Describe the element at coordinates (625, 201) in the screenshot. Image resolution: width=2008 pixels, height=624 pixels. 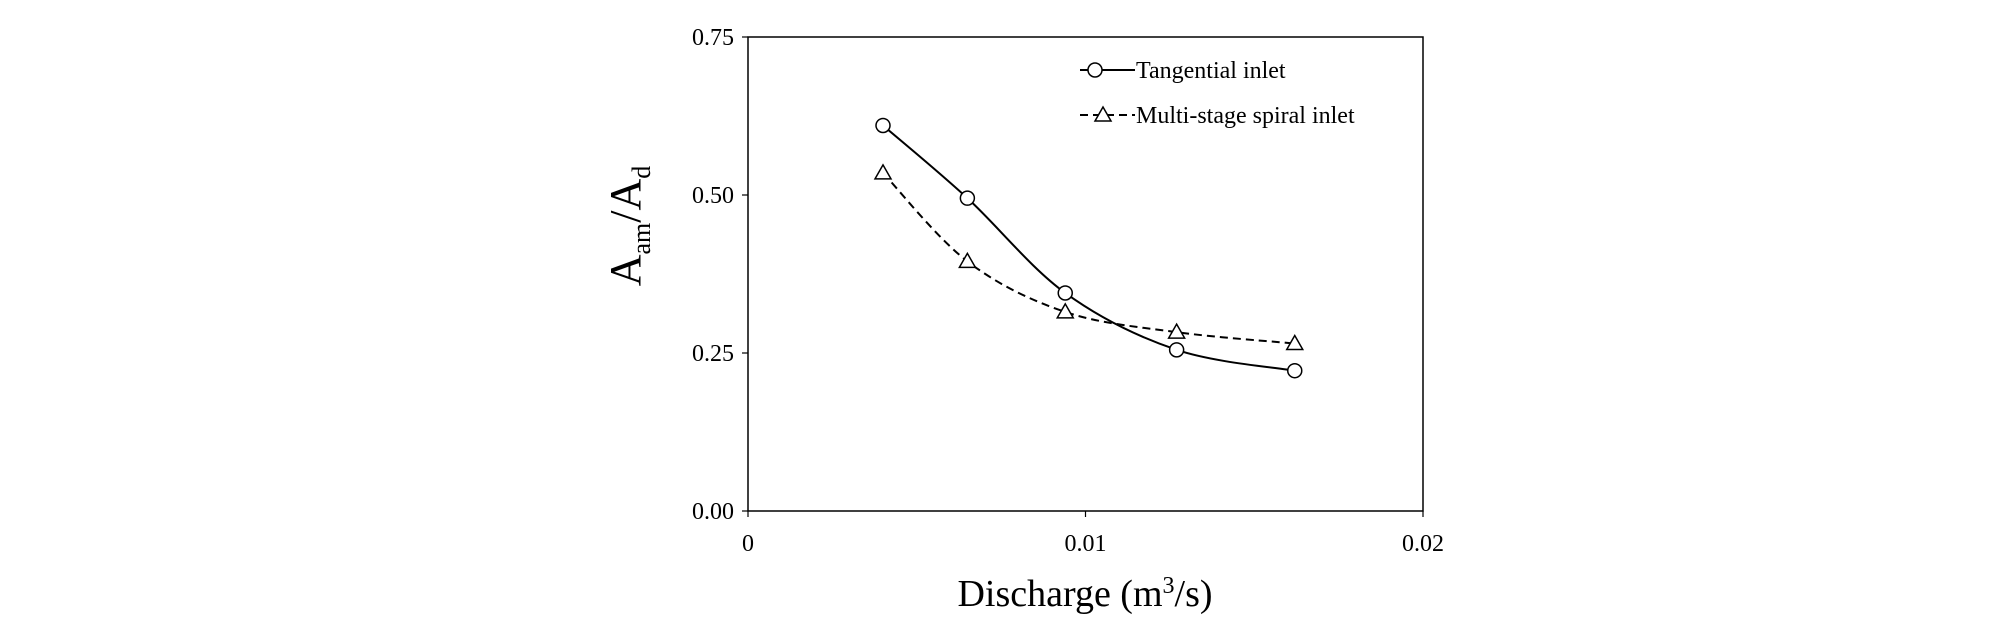
I see `y-axis-title-slash: /A` at that location.